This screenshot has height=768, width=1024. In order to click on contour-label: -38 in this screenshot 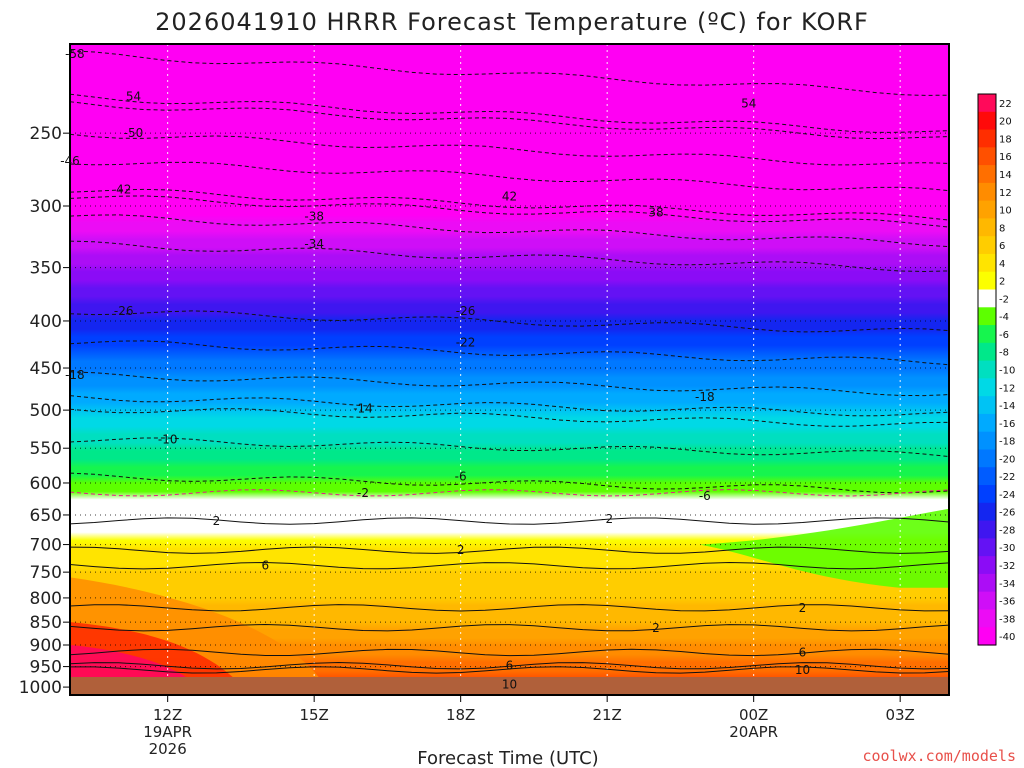, I will do `click(314, 217)`.